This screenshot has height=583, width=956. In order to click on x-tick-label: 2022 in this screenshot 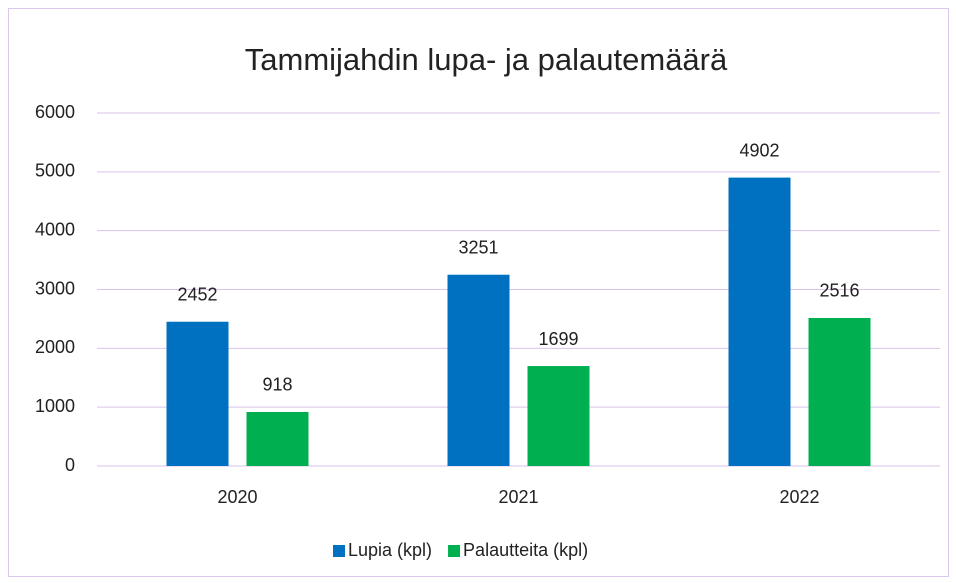, I will do `click(799, 497)`.